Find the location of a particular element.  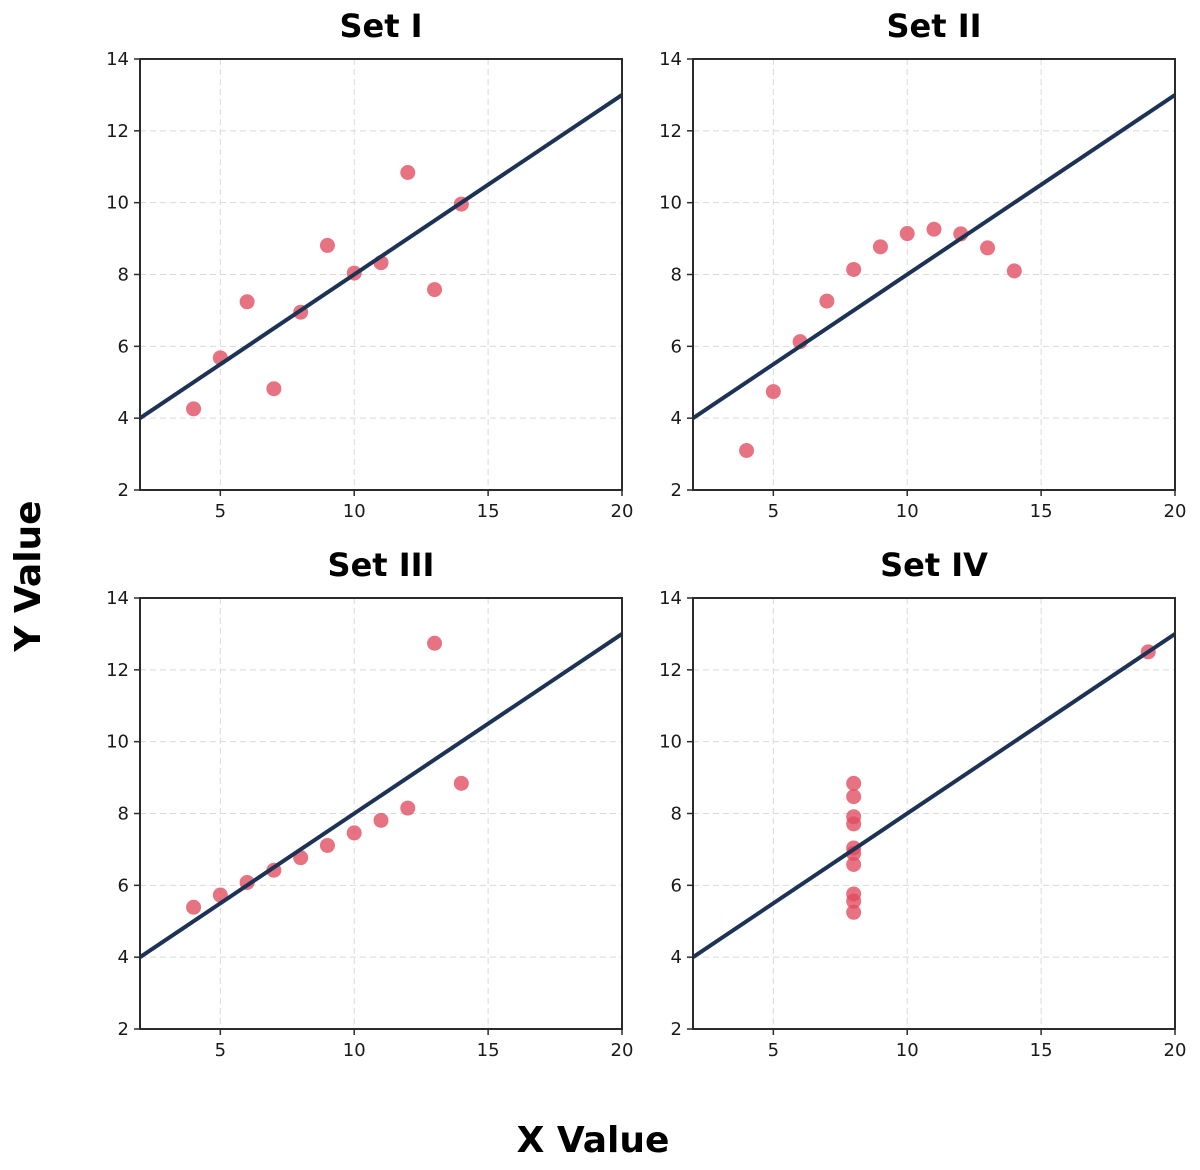

panel-title: Set I is located at coordinates (380, 26).